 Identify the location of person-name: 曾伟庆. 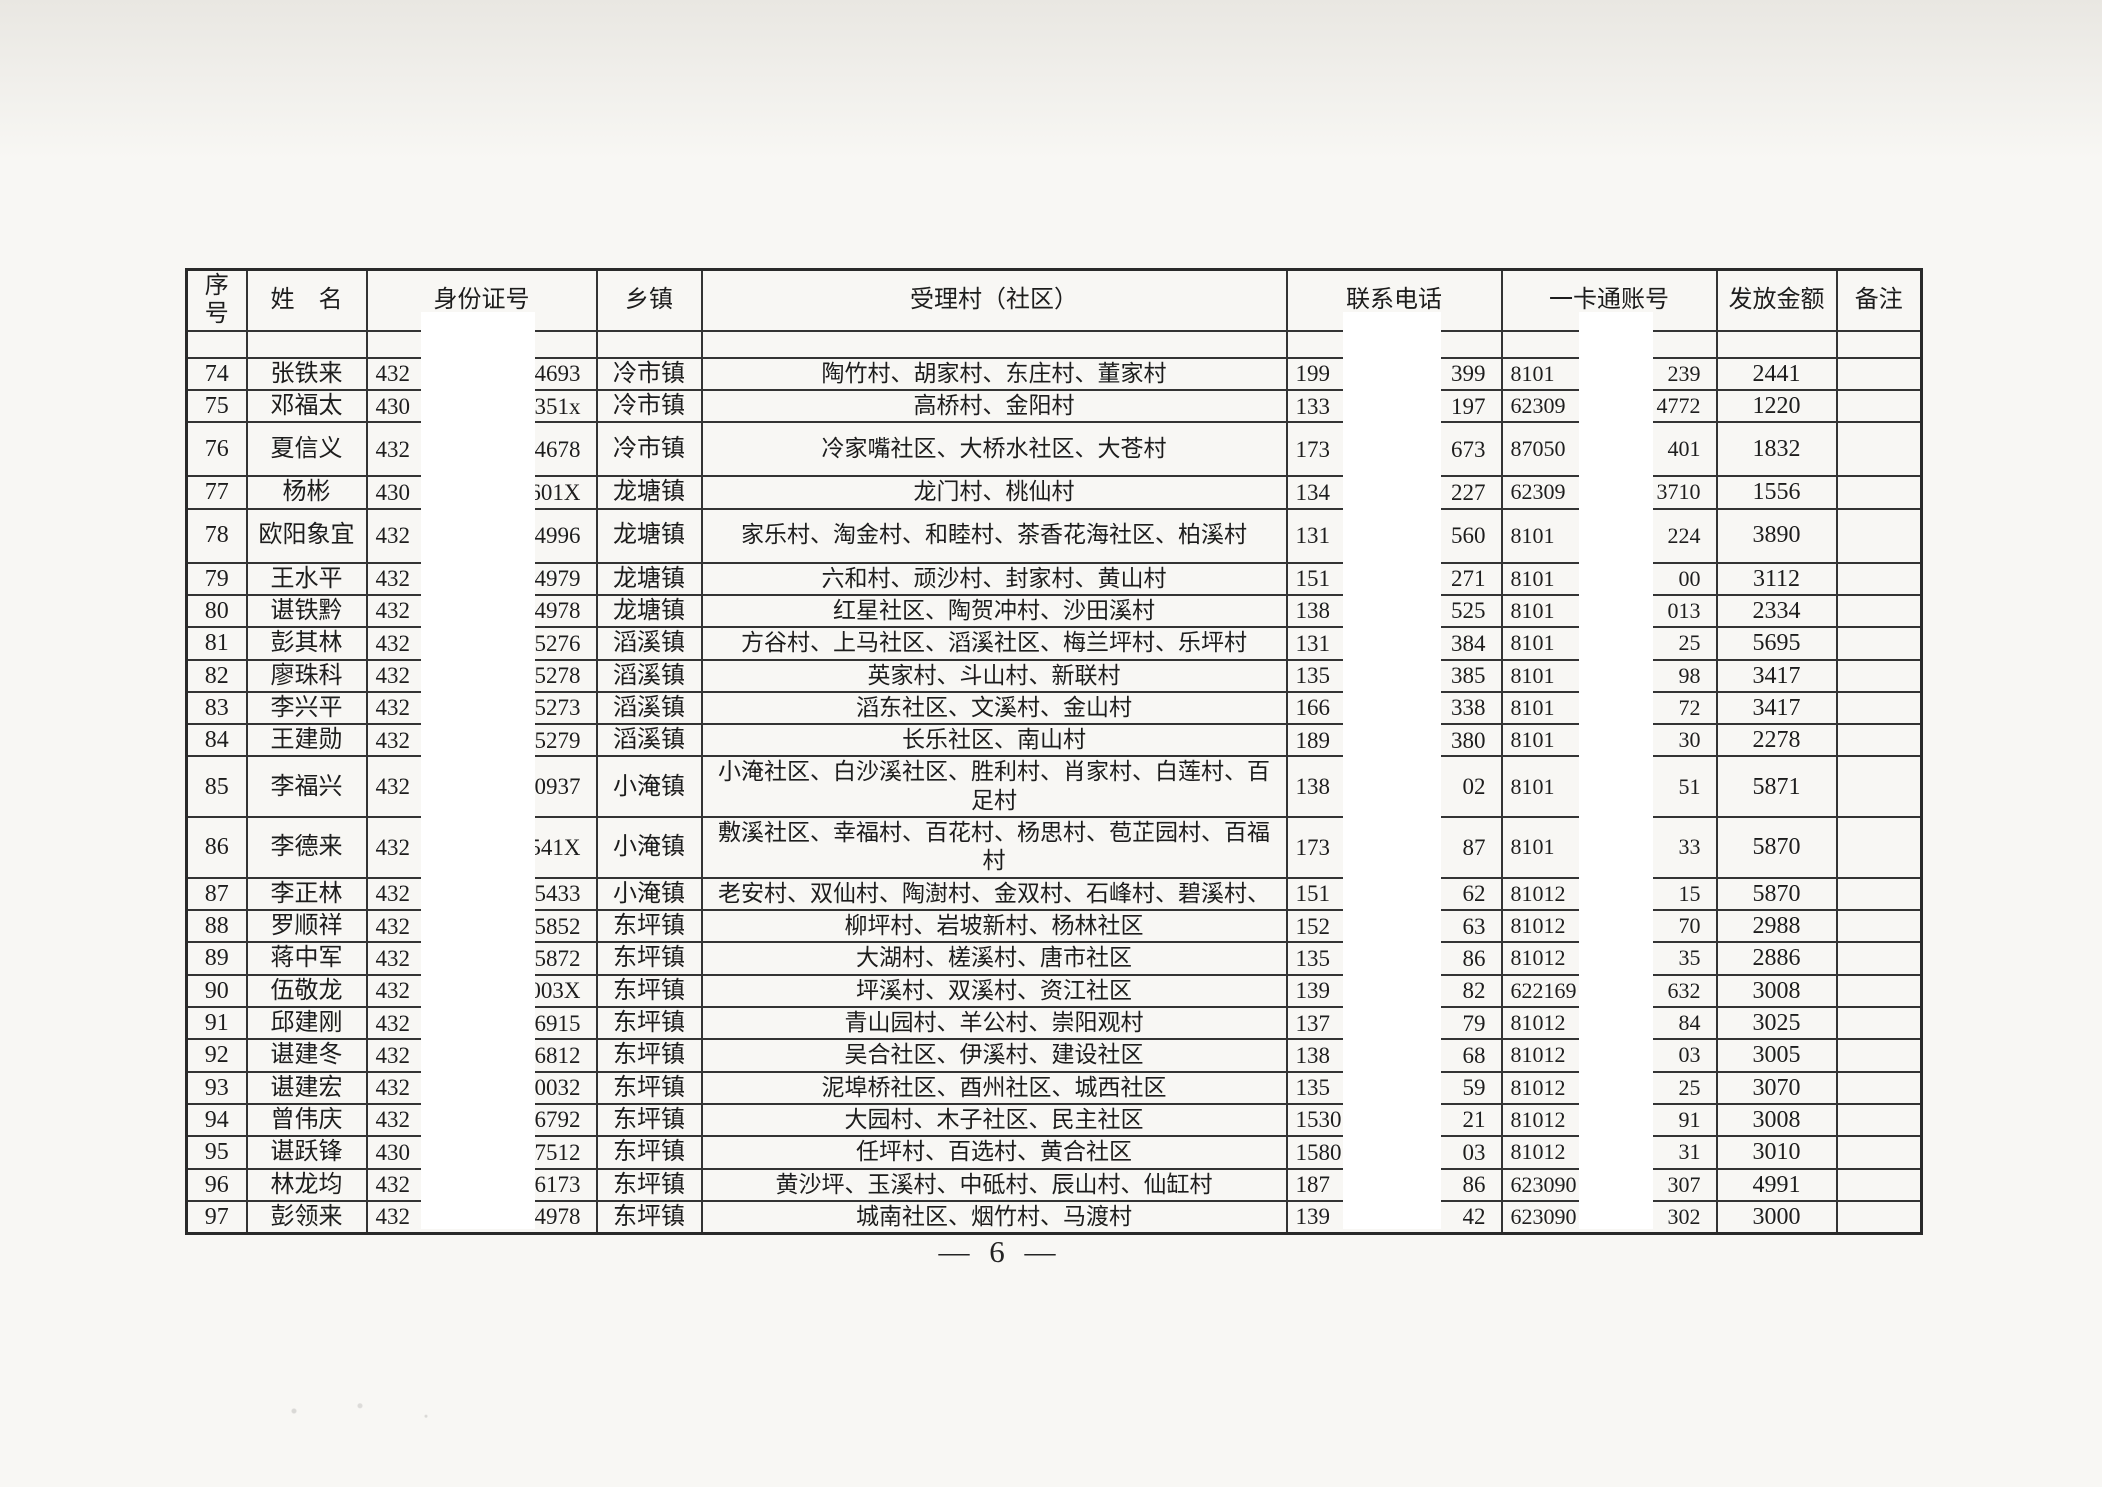
(306, 1119).